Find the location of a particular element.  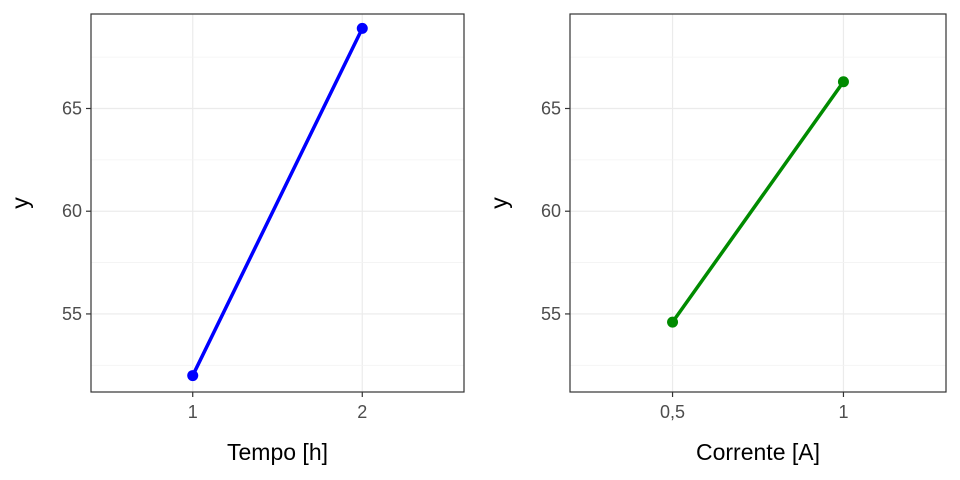

x-tick-label: 2 is located at coordinates (362, 412).